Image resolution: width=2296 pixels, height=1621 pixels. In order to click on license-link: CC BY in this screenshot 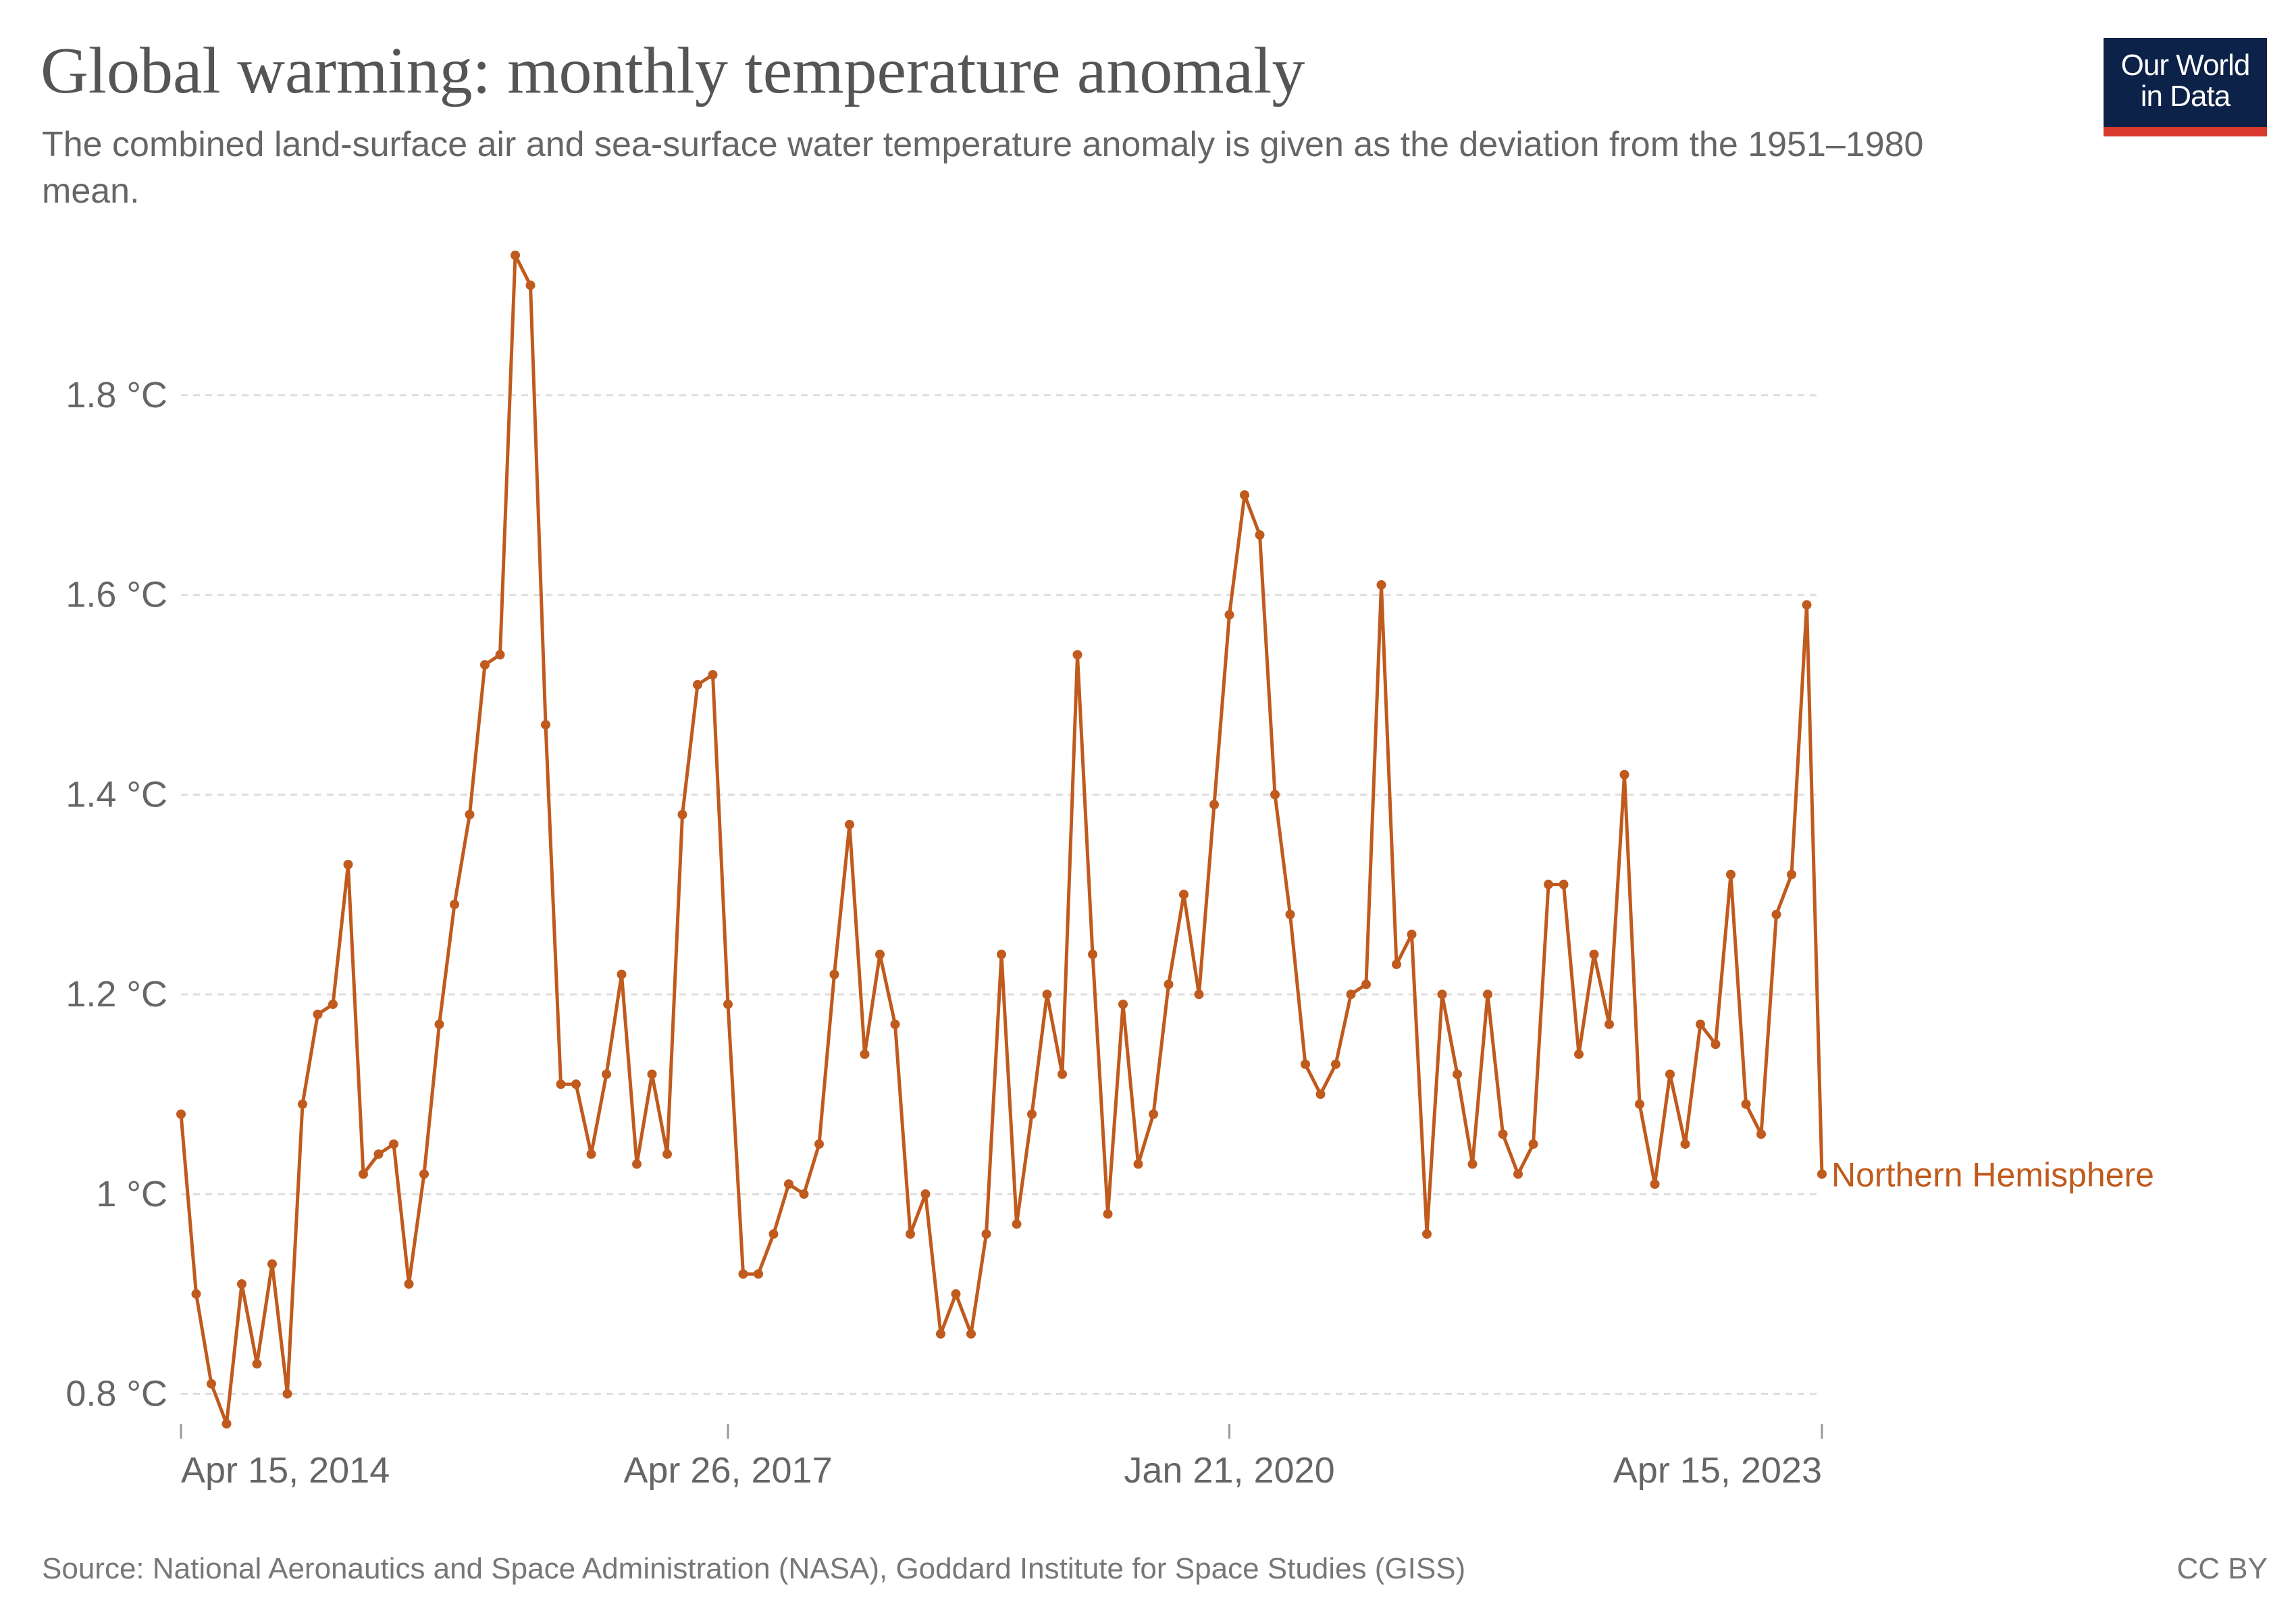, I will do `click(2222, 1568)`.